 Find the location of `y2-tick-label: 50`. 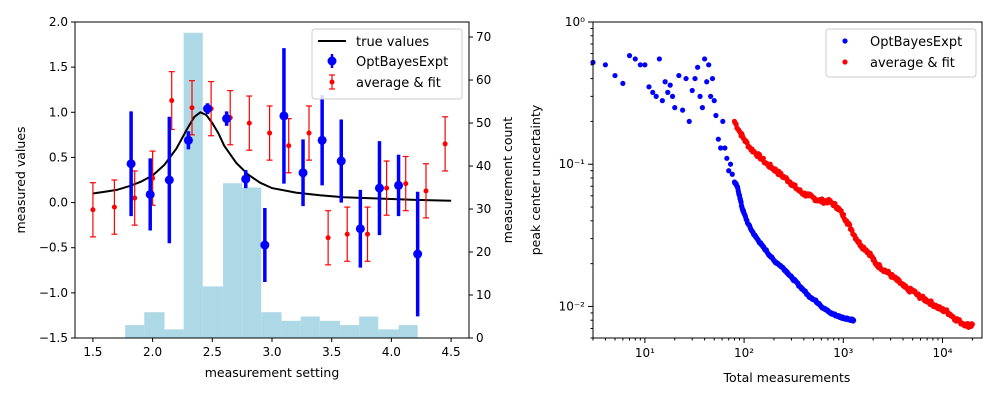

y2-tick-label: 50 is located at coordinates (483, 123).